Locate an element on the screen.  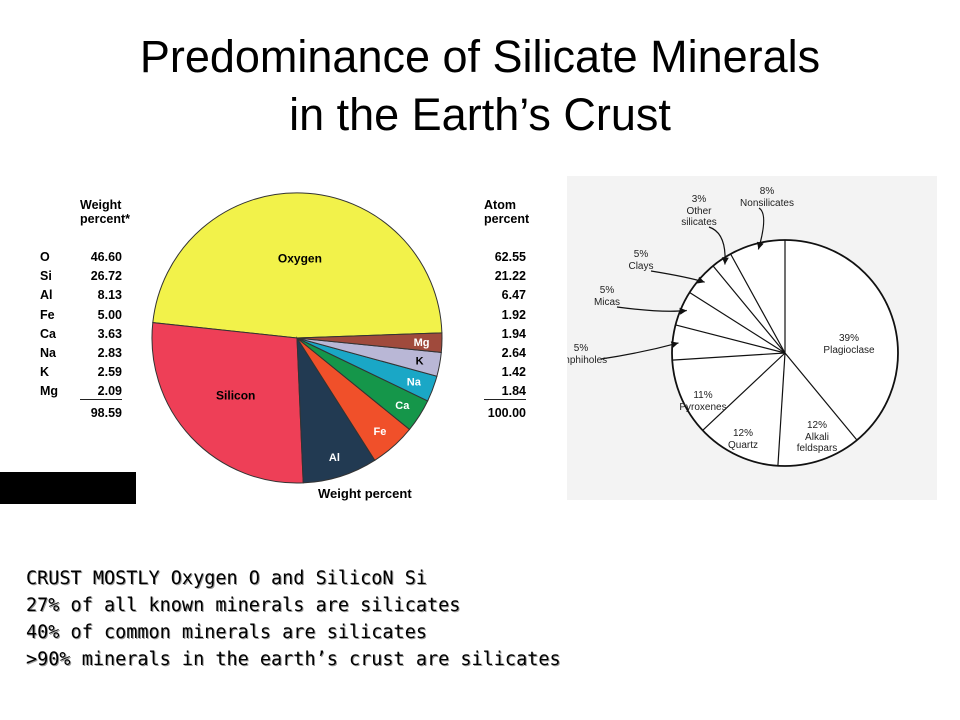
atom-value: 1.94 is located at coordinates (513, 333).